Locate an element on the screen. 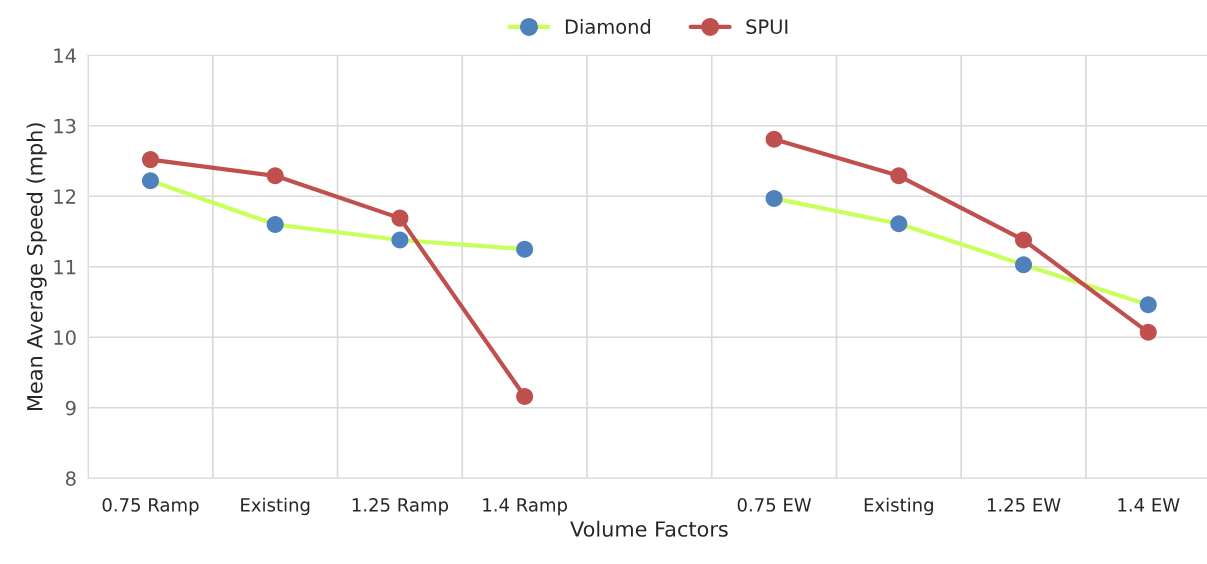 This screenshot has width=1207, height=564. y-tick-label: 14 is located at coordinates (65, 55).